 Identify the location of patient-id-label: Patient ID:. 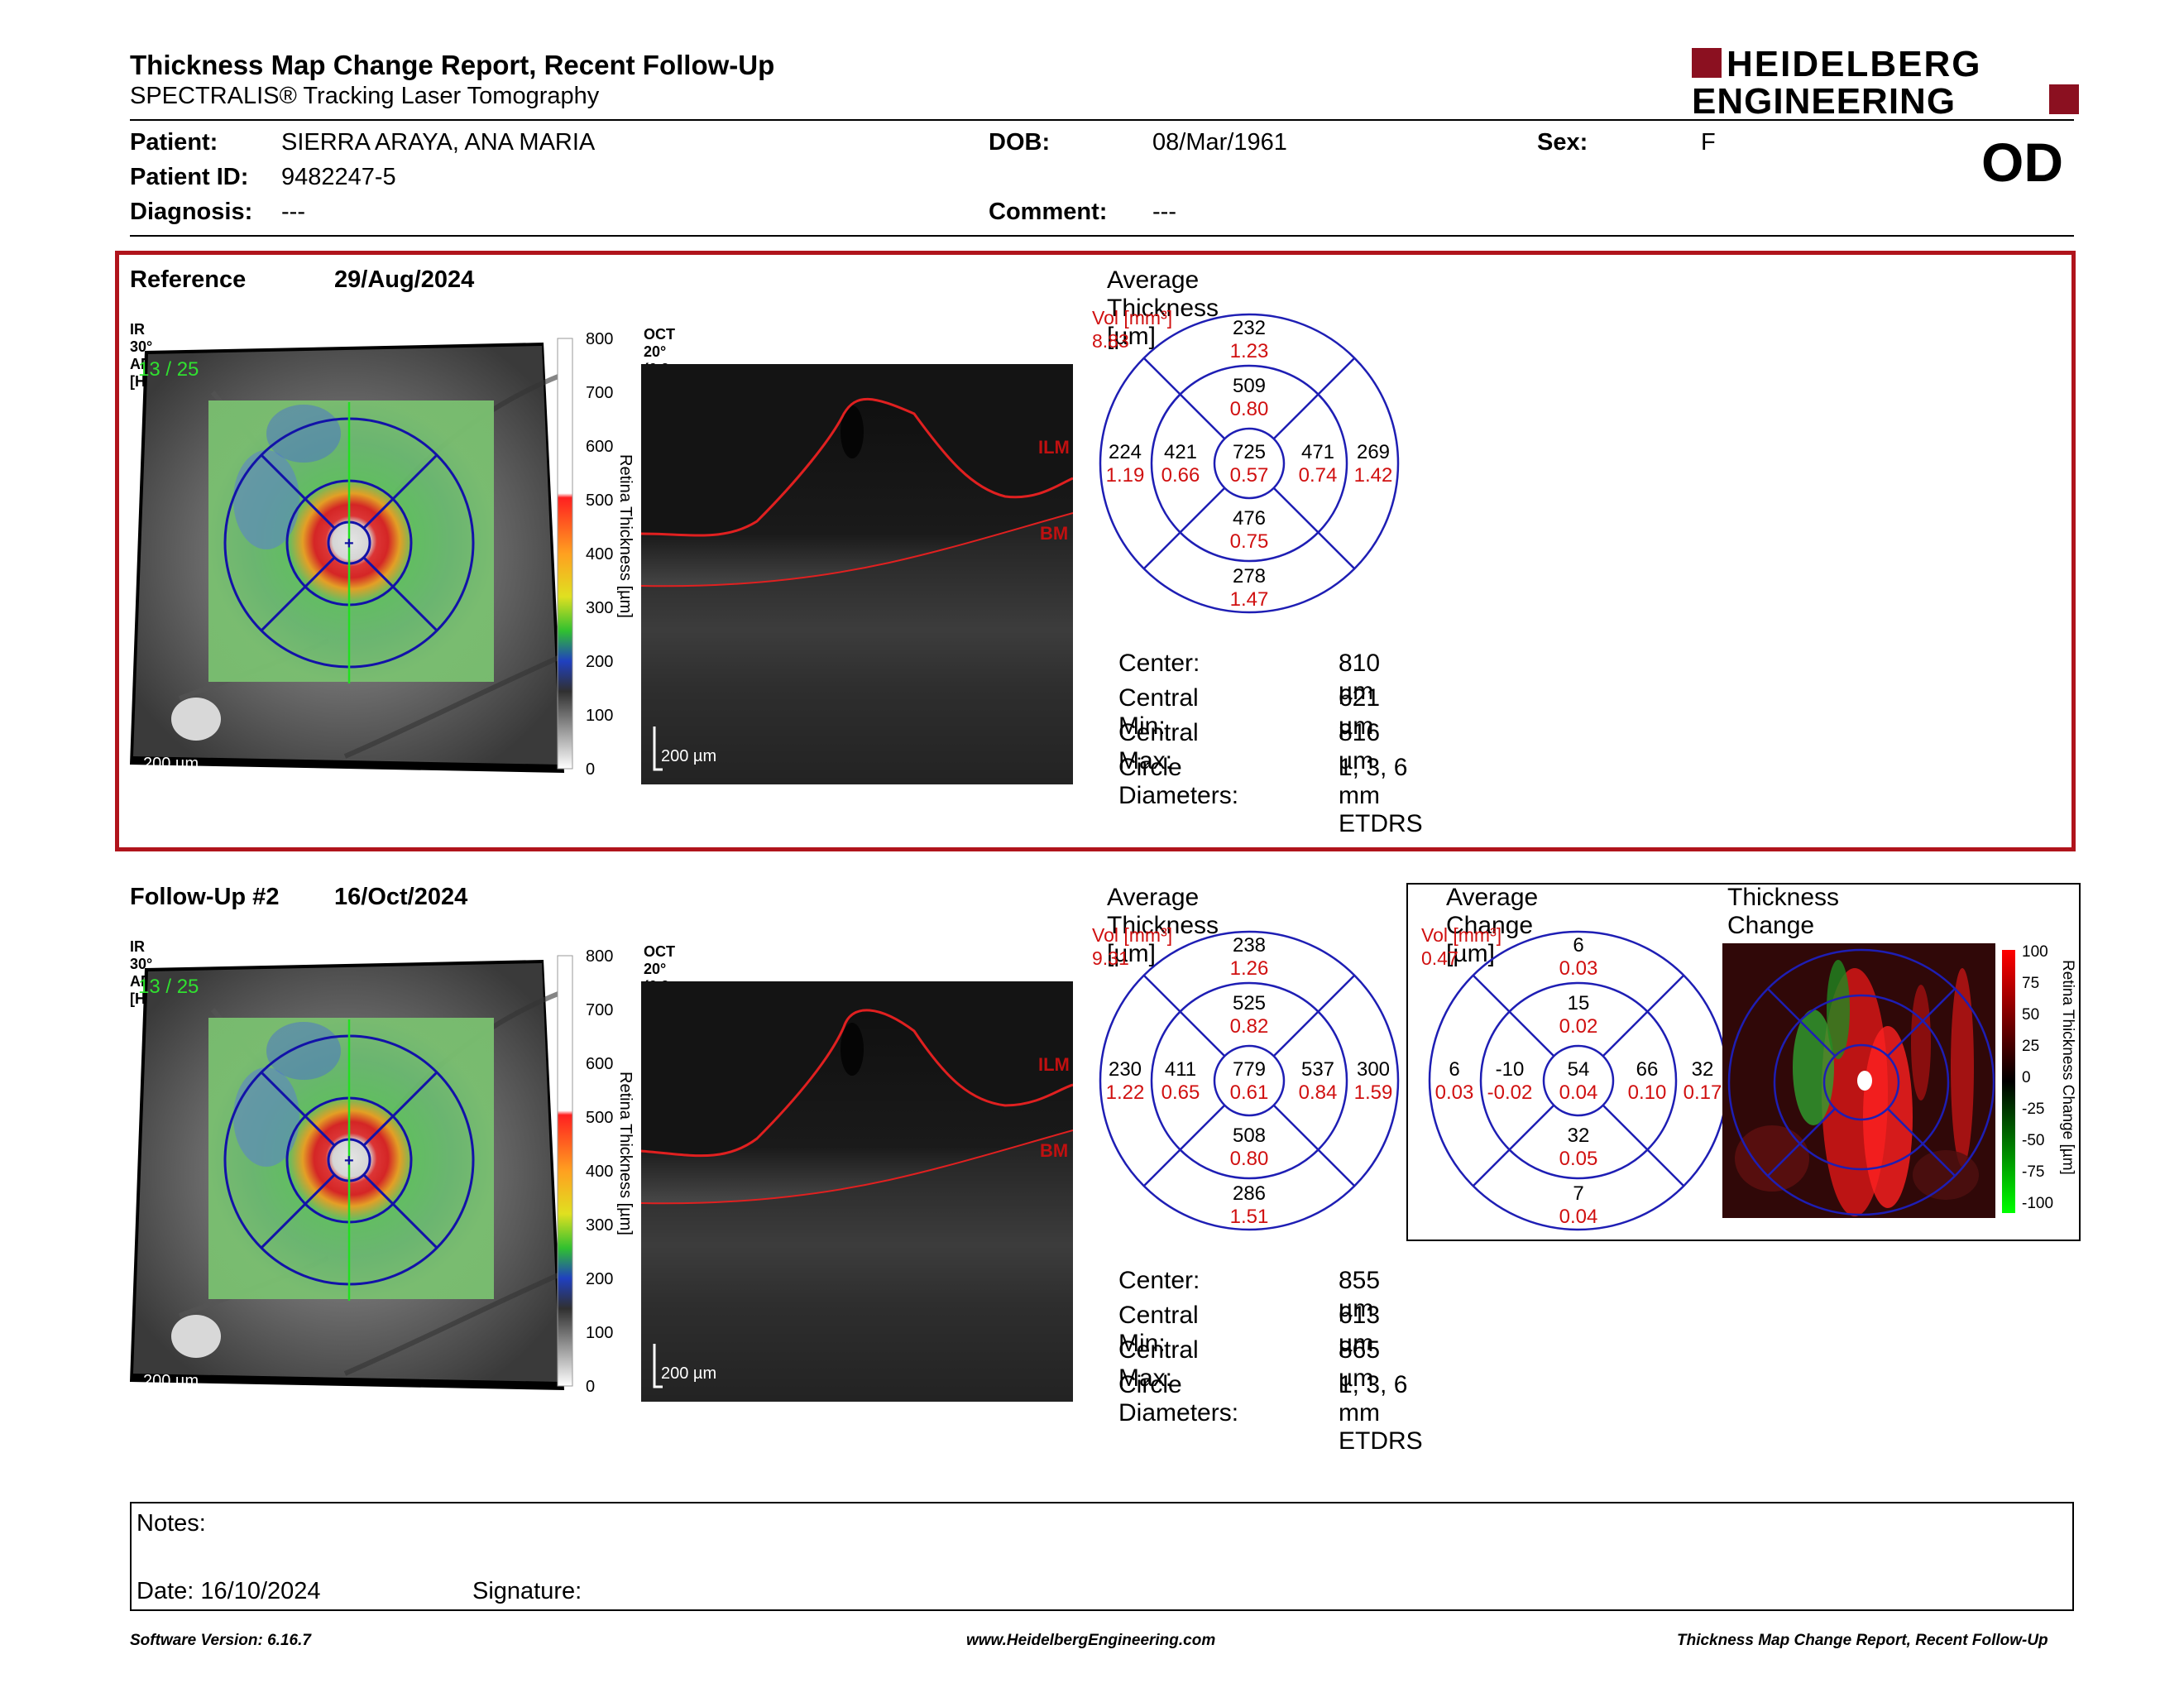
(189, 177).